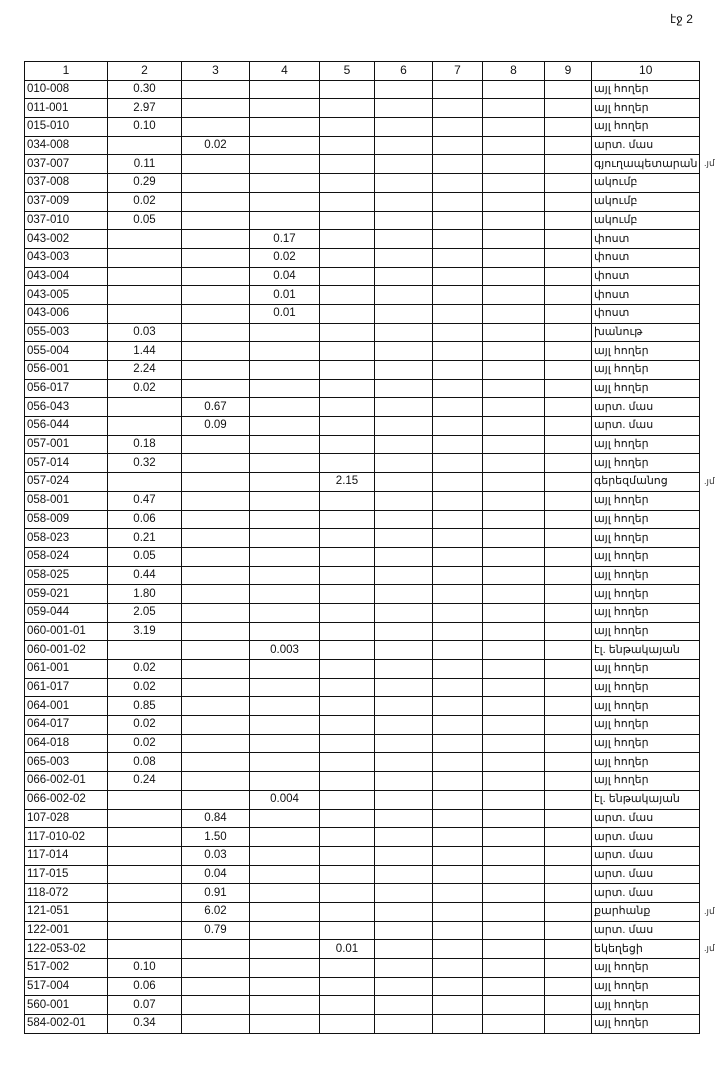 The height and width of the screenshot is (1070, 720). I want to click on parcel-id-cell: 037-010, so click(66, 220).